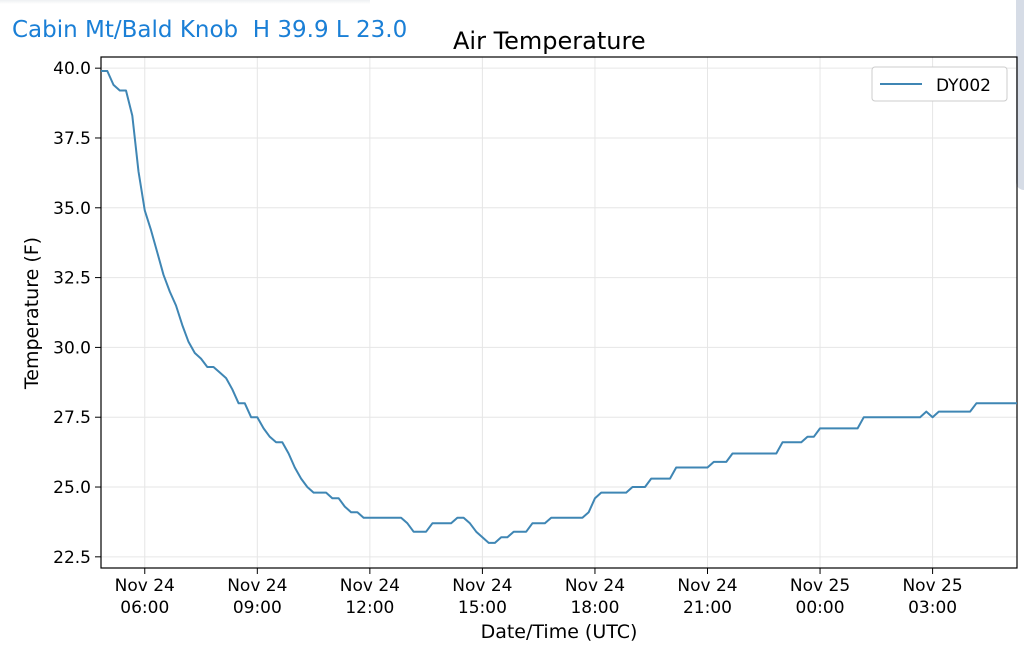 The width and height of the screenshot is (1024, 651). Describe the element at coordinates (369, 608) in the screenshot. I see `x-tick-label-time: 12:00` at that location.